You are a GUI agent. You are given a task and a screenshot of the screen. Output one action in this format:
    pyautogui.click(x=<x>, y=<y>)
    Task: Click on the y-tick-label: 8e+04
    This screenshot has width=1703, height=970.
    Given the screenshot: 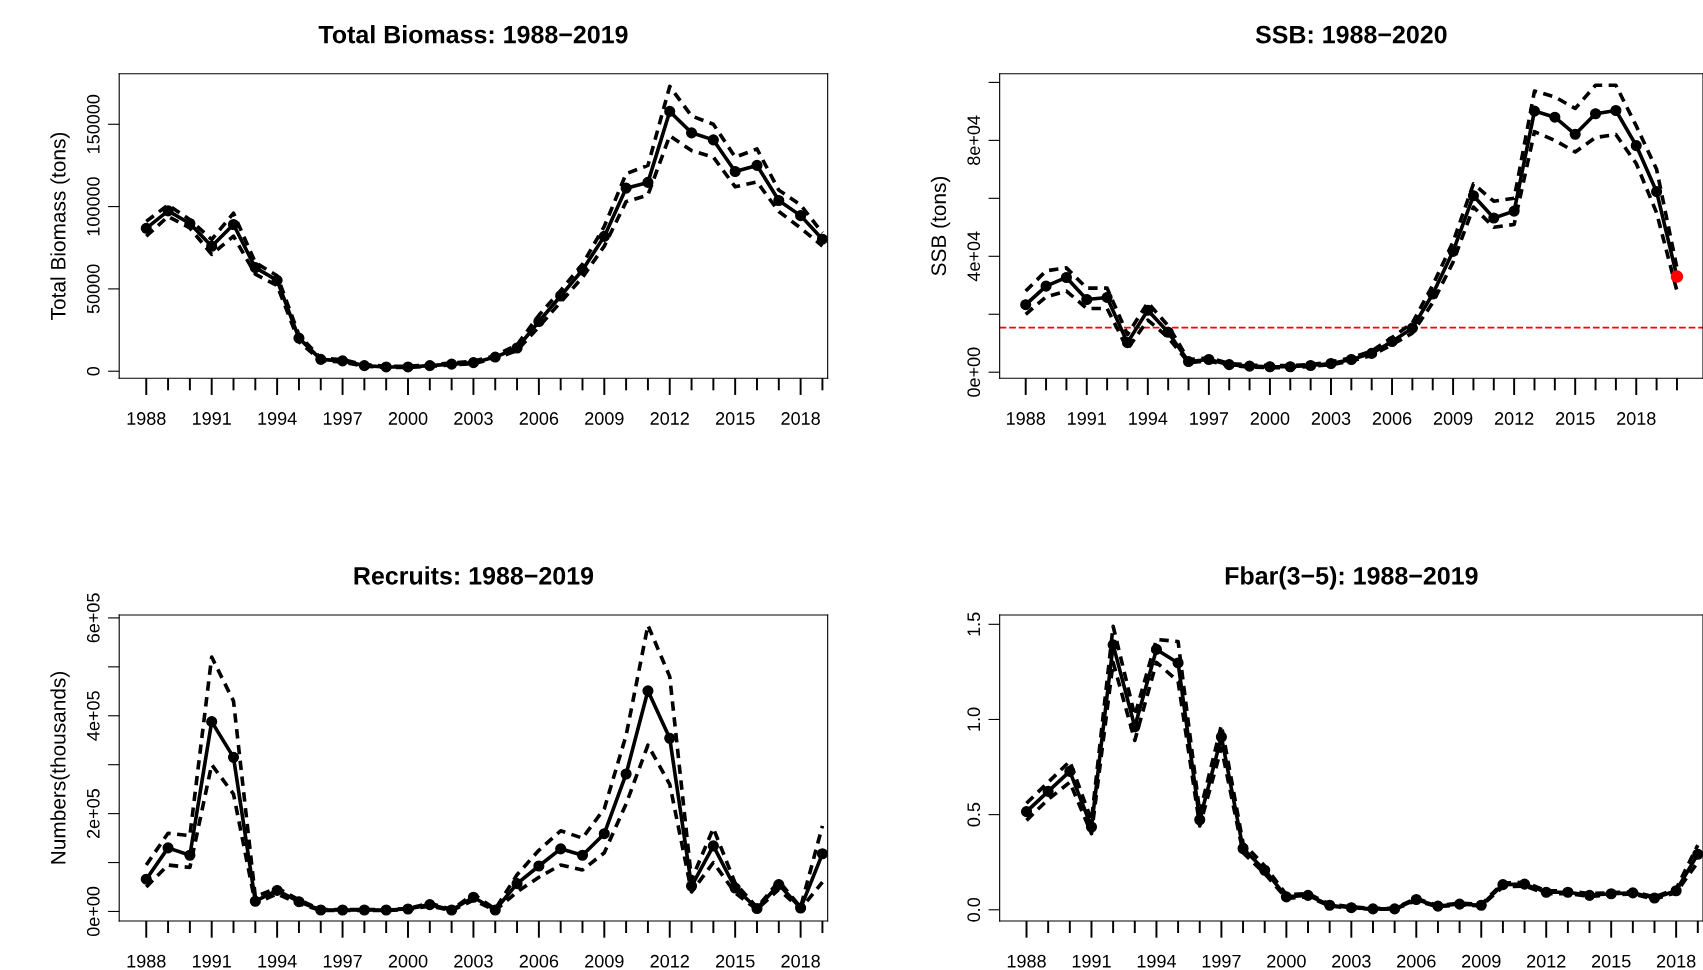 What is the action you would take?
    pyautogui.click(x=974, y=140)
    